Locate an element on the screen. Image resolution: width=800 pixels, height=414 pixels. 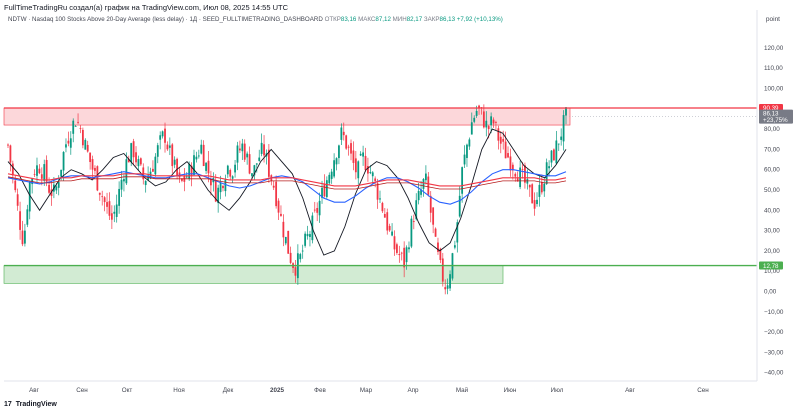
high-value: 87,12 is located at coordinates (383, 19).